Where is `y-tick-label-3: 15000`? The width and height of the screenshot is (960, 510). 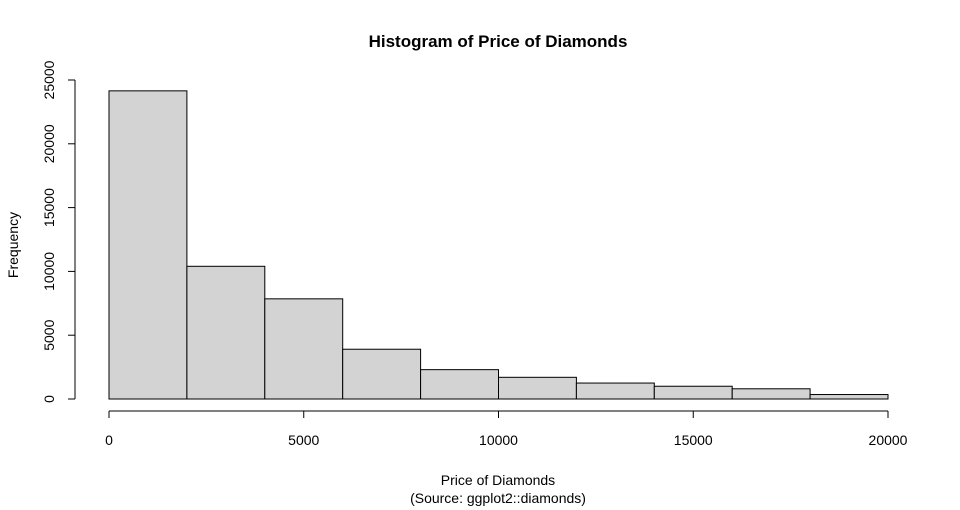
y-tick-label-3: 15000 is located at coordinates (49, 207).